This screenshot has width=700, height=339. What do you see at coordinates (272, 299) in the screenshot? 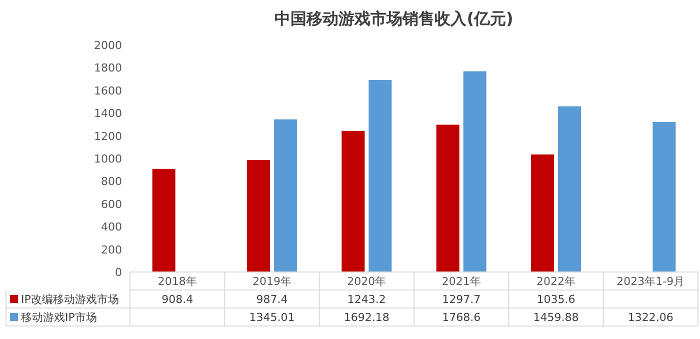
I see `data-label: 987.4` at bounding box center [272, 299].